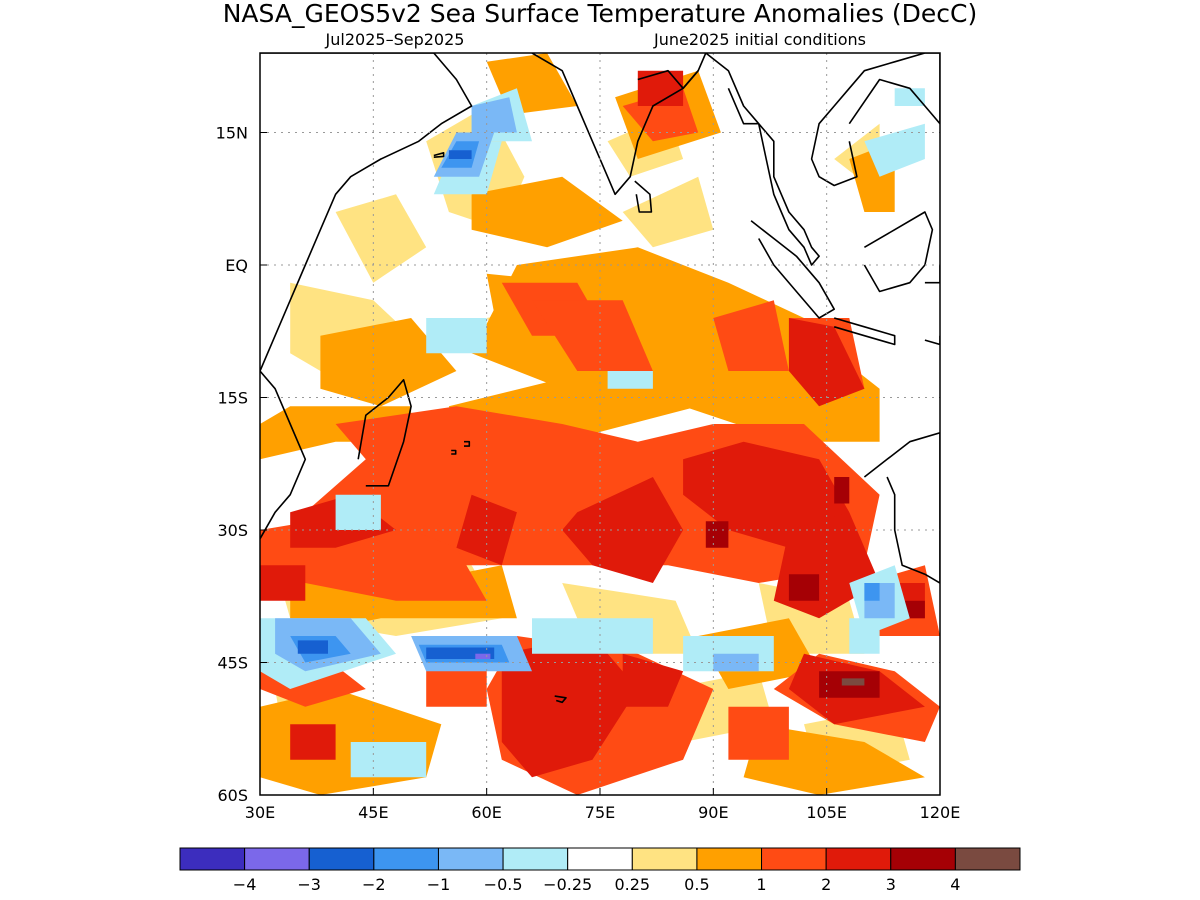 The width and height of the screenshot is (1200, 900). What do you see at coordinates (600, 812) in the screenshot?
I see `x-tick-label: 75E` at bounding box center [600, 812].